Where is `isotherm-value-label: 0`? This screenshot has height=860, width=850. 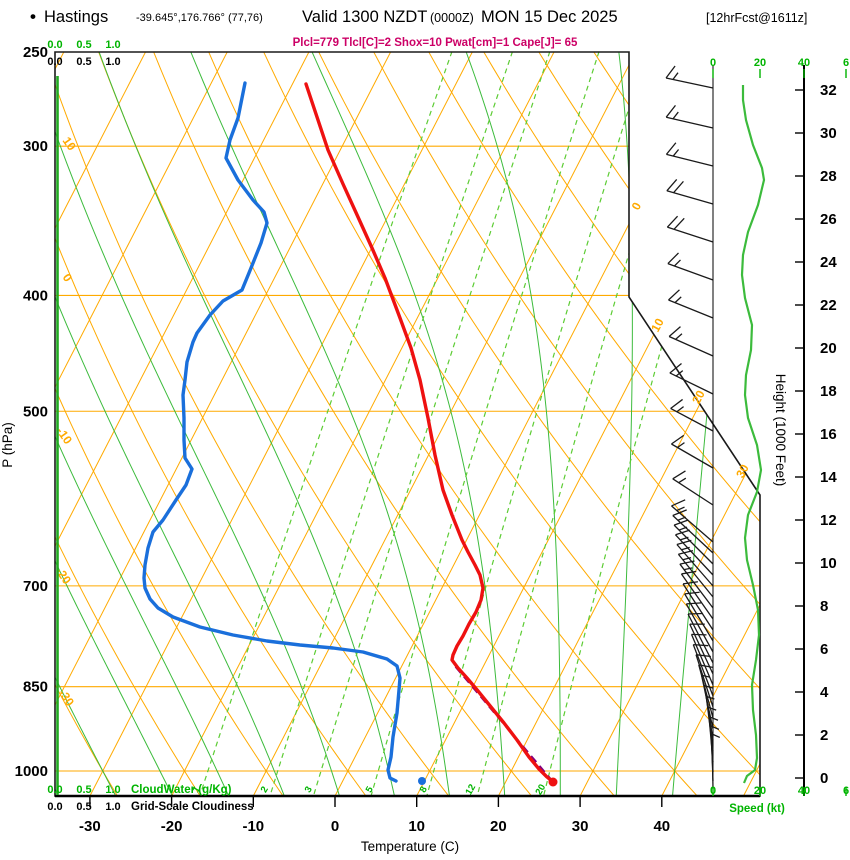 isotherm-value-label: 0 is located at coordinates (637, 206).